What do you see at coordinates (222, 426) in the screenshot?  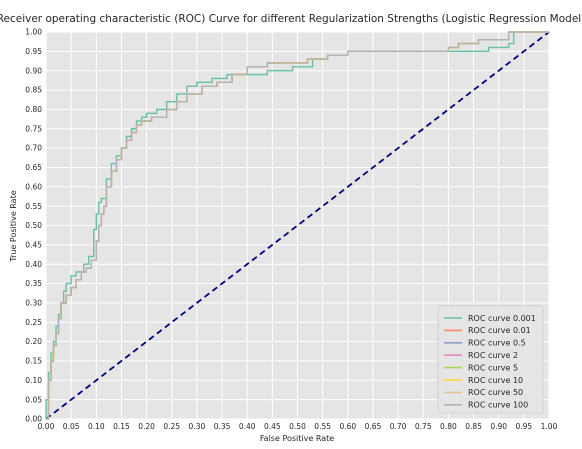 I see `x-tick-label: 0.35` at bounding box center [222, 426].